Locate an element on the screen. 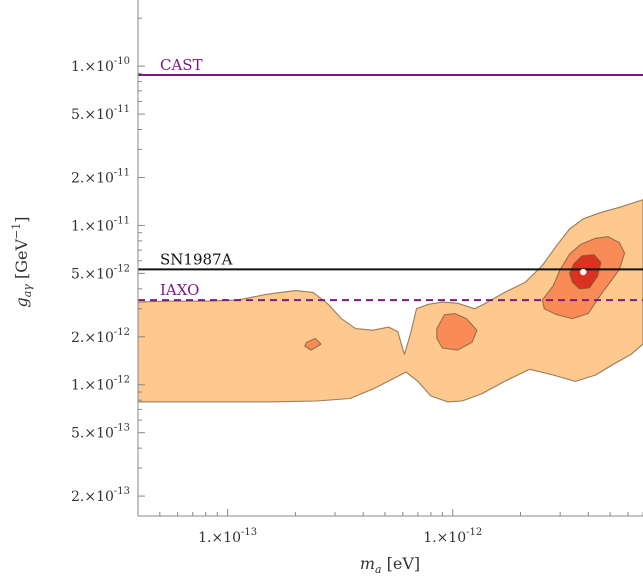  y-tick-label: 2.×10-12 is located at coordinates (100, 336).